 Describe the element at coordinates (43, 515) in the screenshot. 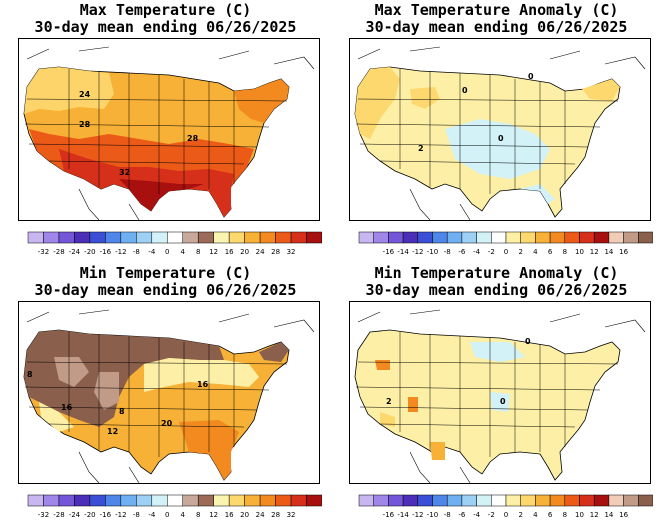

I see `colorbar-tick-label: -32` at that location.